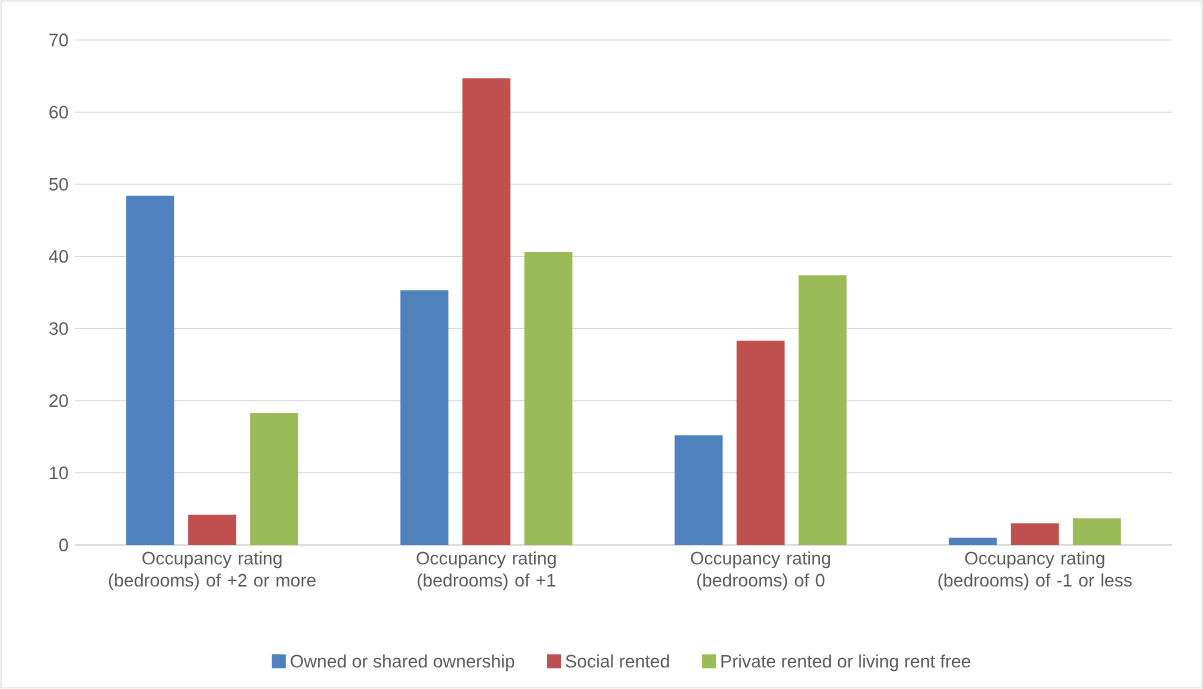  I want to click on y-tick-label: 20, so click(58, 401).